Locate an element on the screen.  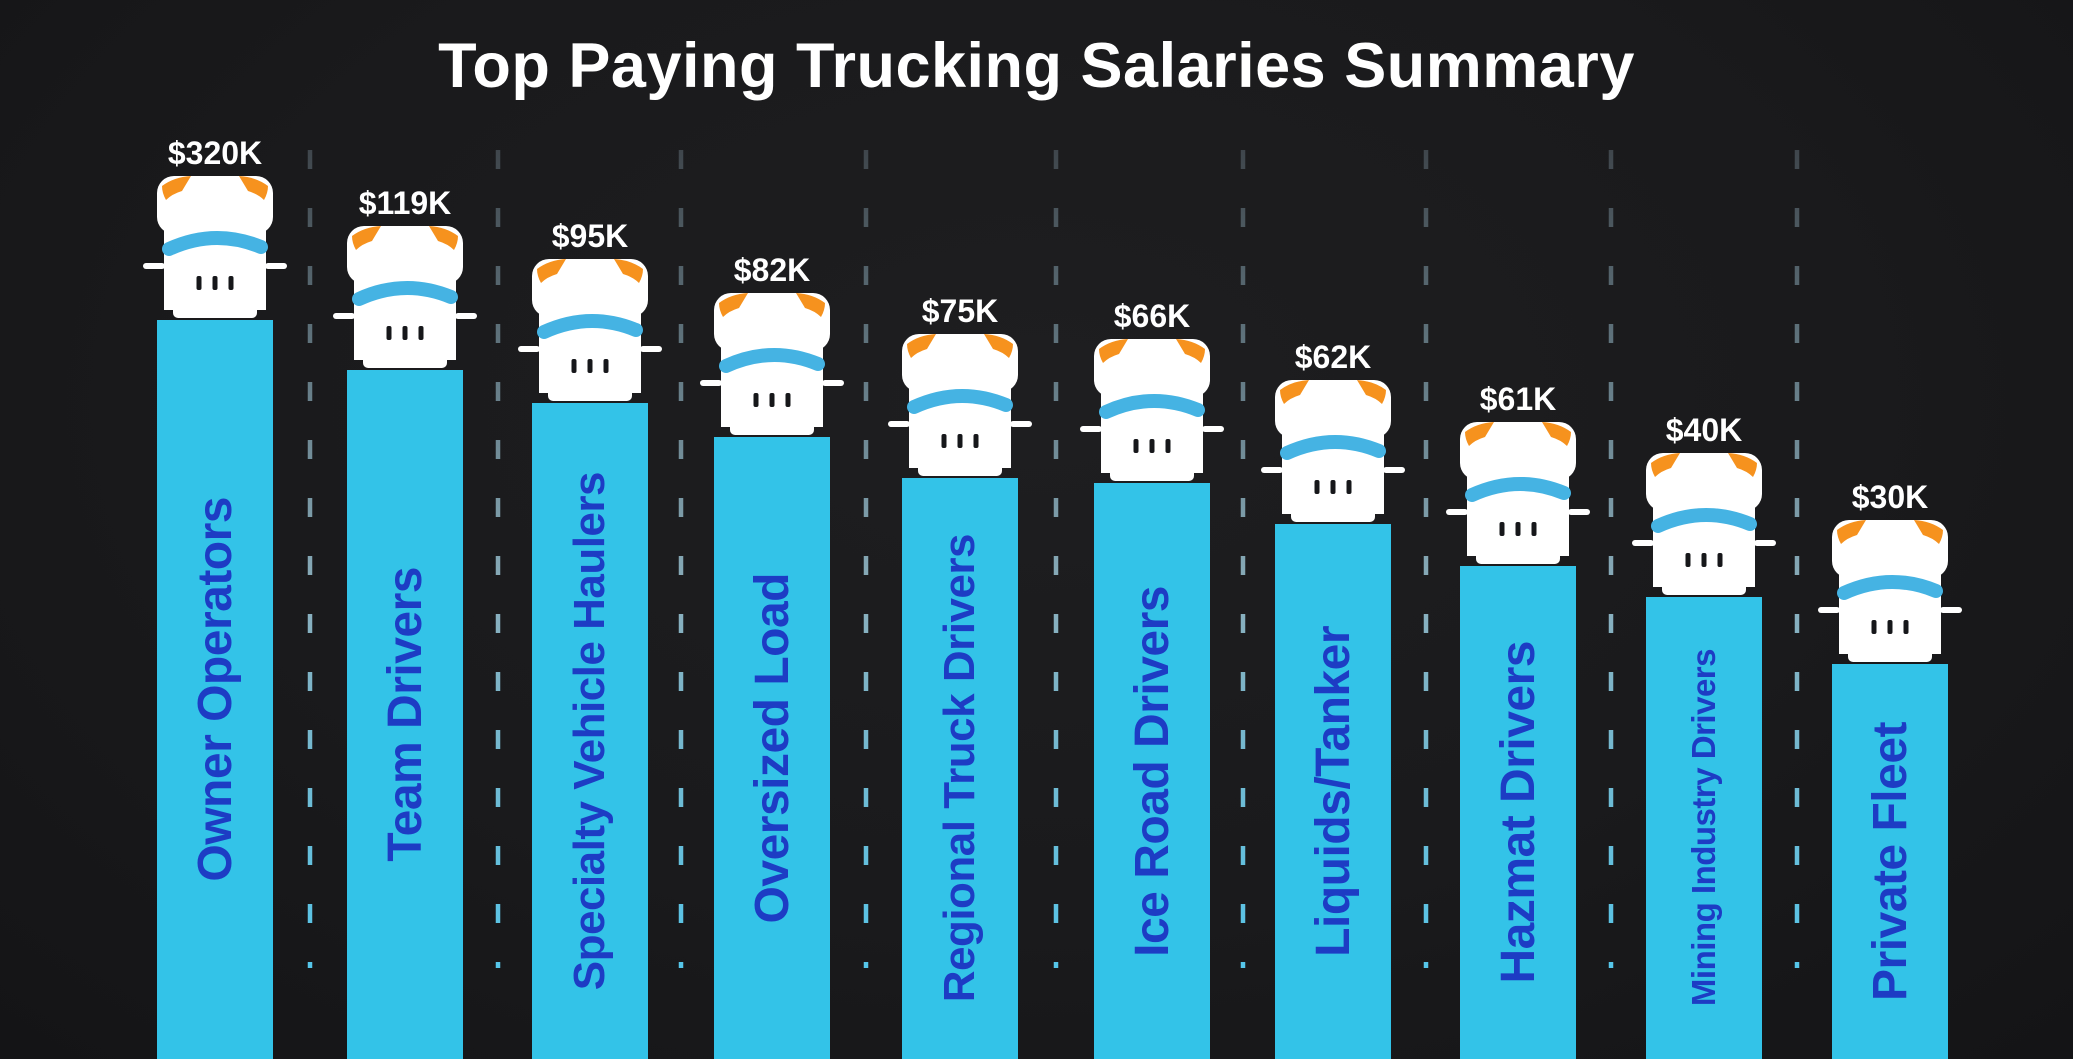
truck-bar-column: $119K Team Drivers is located at coordinates (405, 619).